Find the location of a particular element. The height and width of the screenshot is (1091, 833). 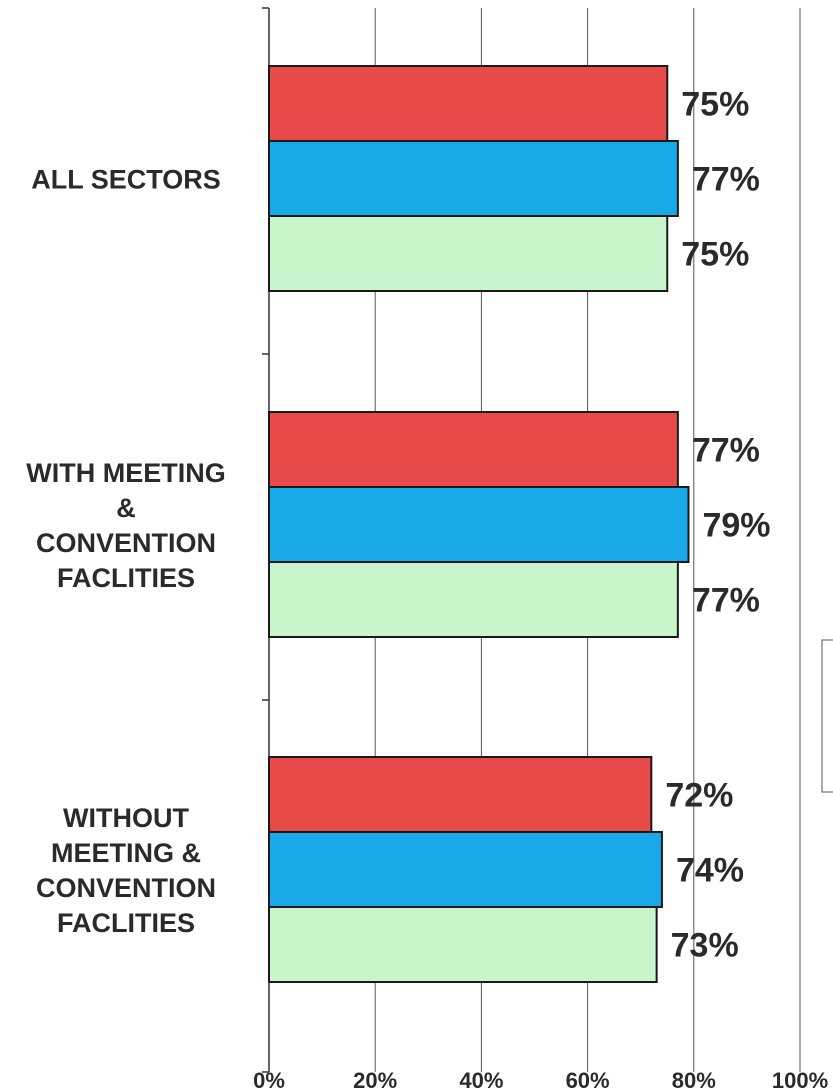

category-label: WITH MEETING is located at coordinates (125, 473).